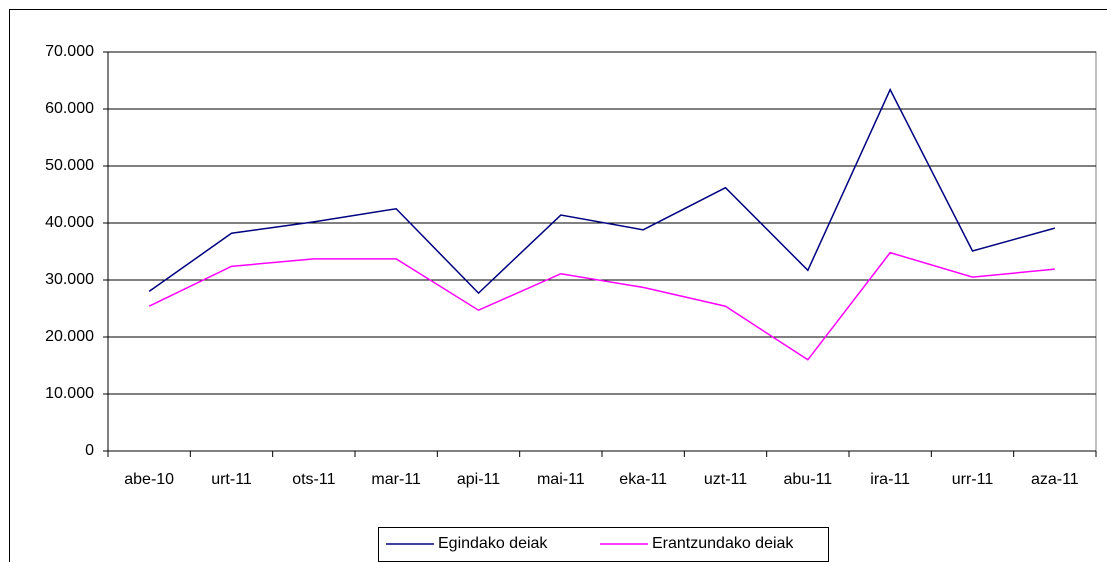 Image resolution: width=1107 pixels, height=562 pixels. I want to click on legend-label: Egindako deiak, so click(493, 543).